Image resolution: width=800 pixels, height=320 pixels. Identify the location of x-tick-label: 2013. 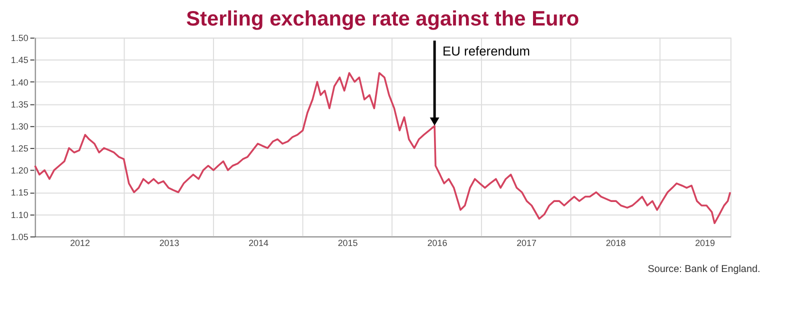
(169, 243).